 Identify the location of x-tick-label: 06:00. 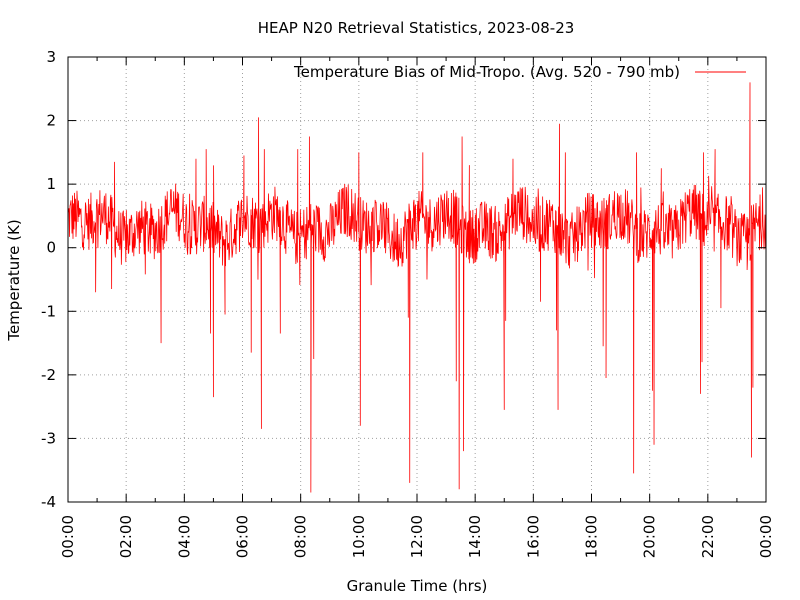
(243, 536).